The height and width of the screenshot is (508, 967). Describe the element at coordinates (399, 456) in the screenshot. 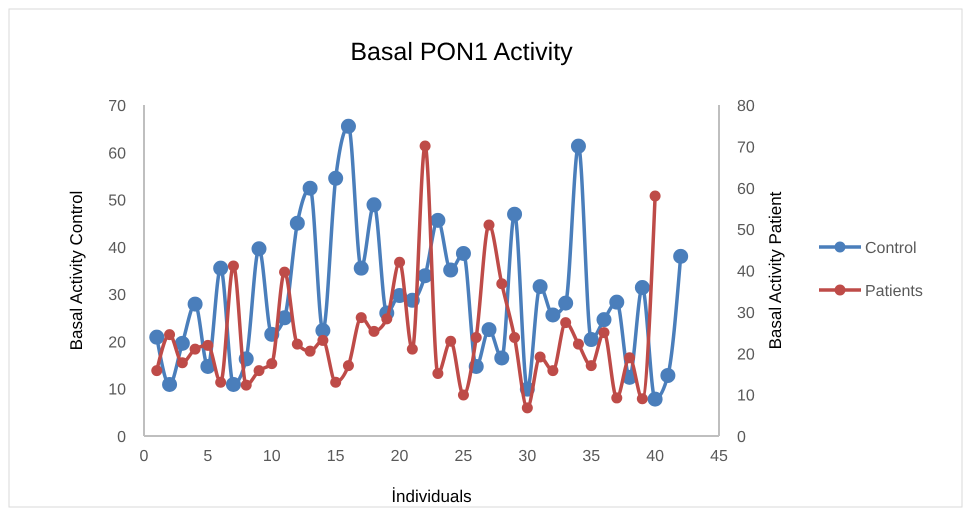

I see `x-tick-label: 20` at that location.